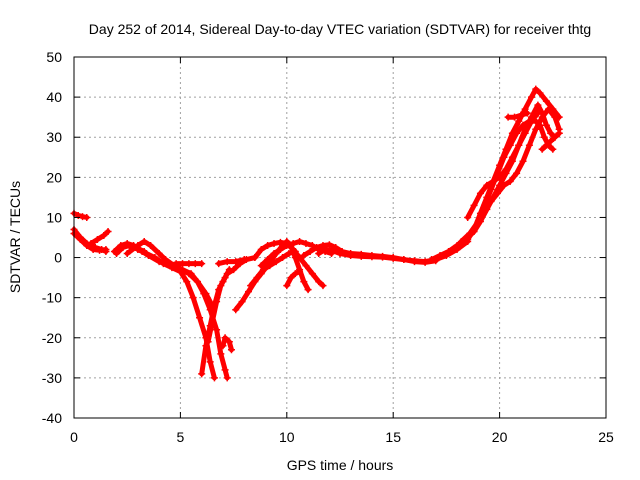 The image size is (640, 480). I want to click on y-tick-label-9: 50, so click(54, 57).